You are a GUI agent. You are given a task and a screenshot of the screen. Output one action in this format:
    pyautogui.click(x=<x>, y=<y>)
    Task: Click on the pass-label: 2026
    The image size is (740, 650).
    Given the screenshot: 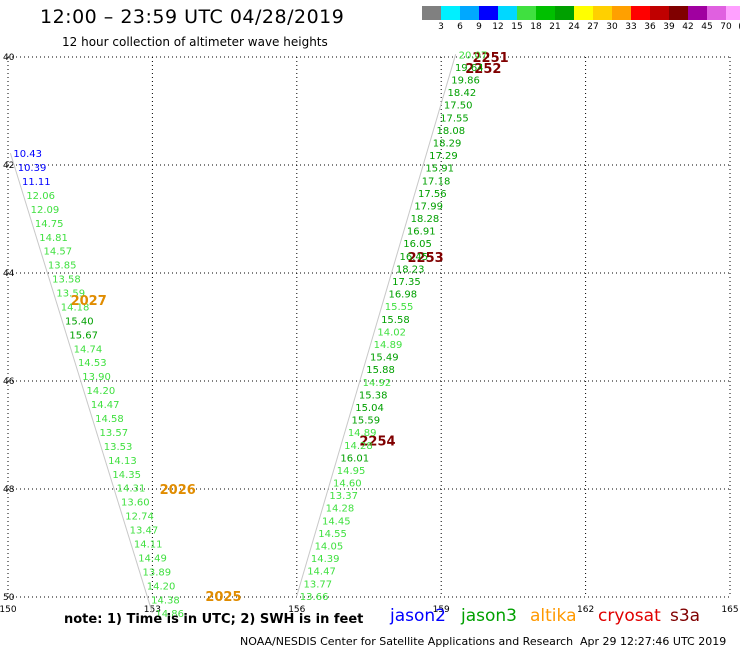 What is the action you would take?
    pyautogui.click(x=178, y=490)
    